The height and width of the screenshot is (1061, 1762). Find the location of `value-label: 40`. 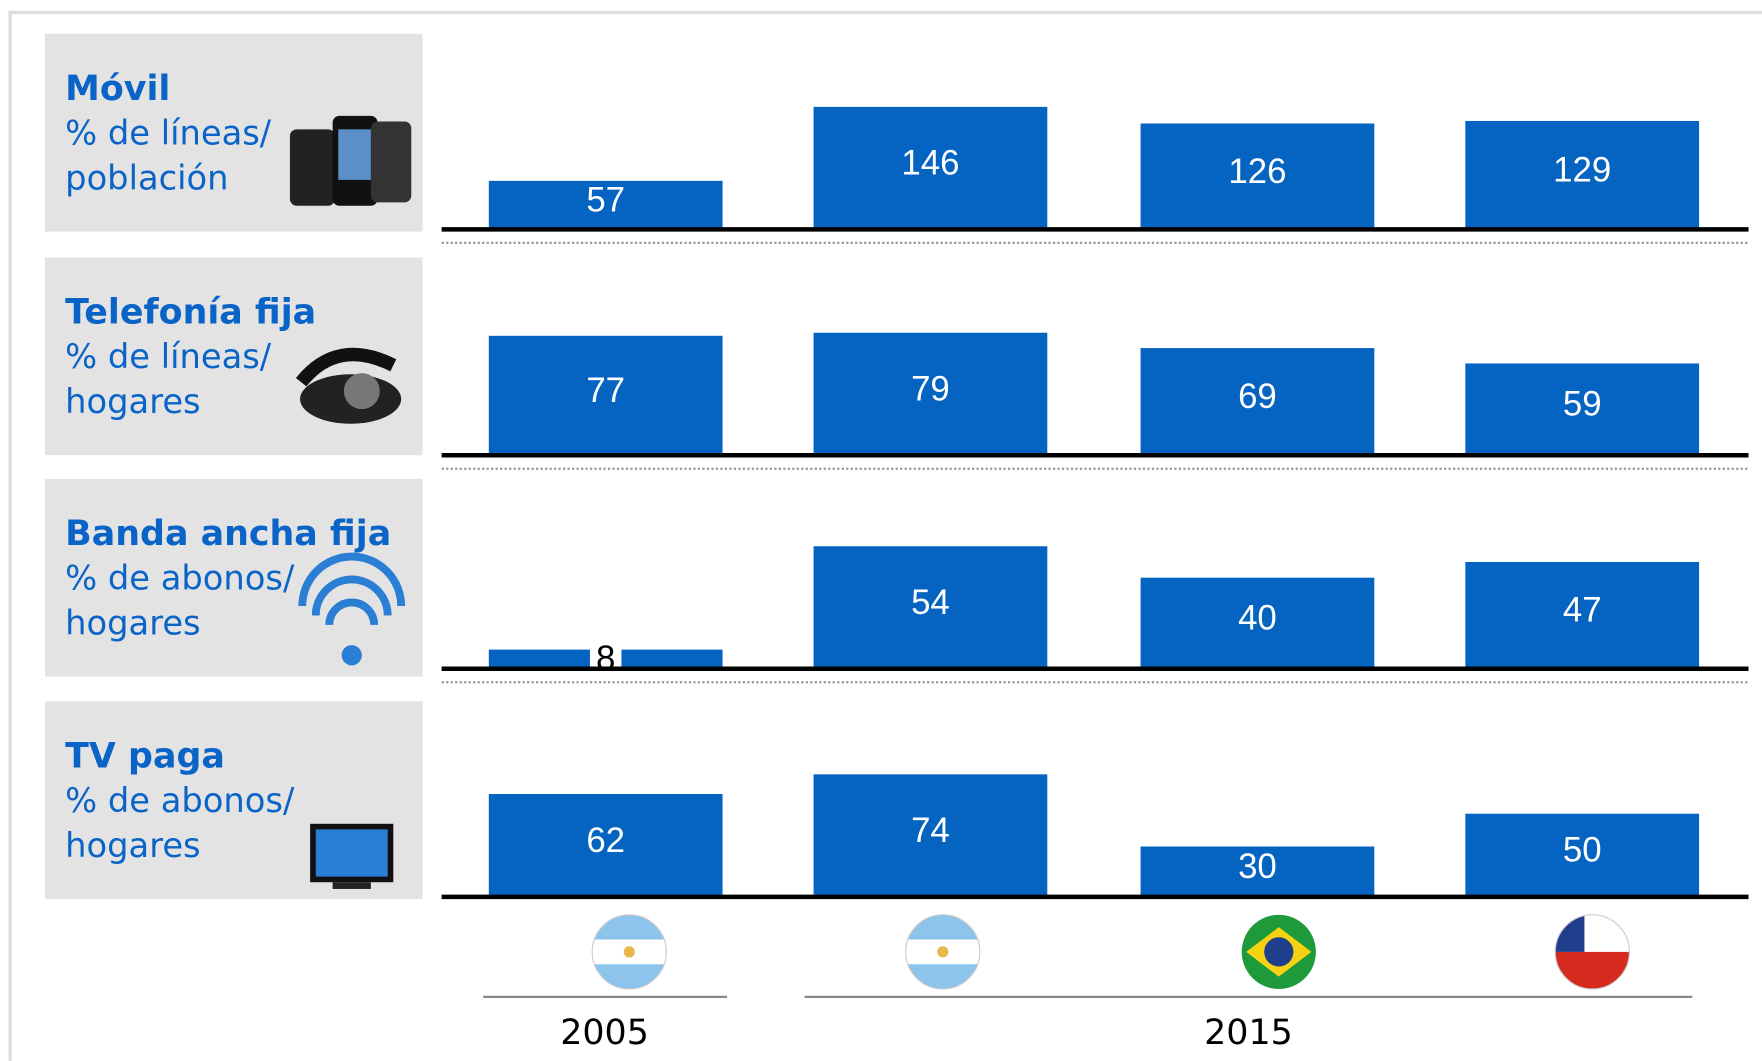

value-label: 40 is located at coordinates (1257, 618).